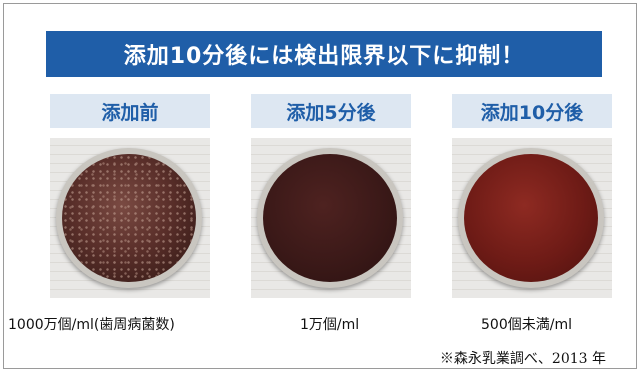  I want to click on petri-dish-photo-before, so click(130, 218).